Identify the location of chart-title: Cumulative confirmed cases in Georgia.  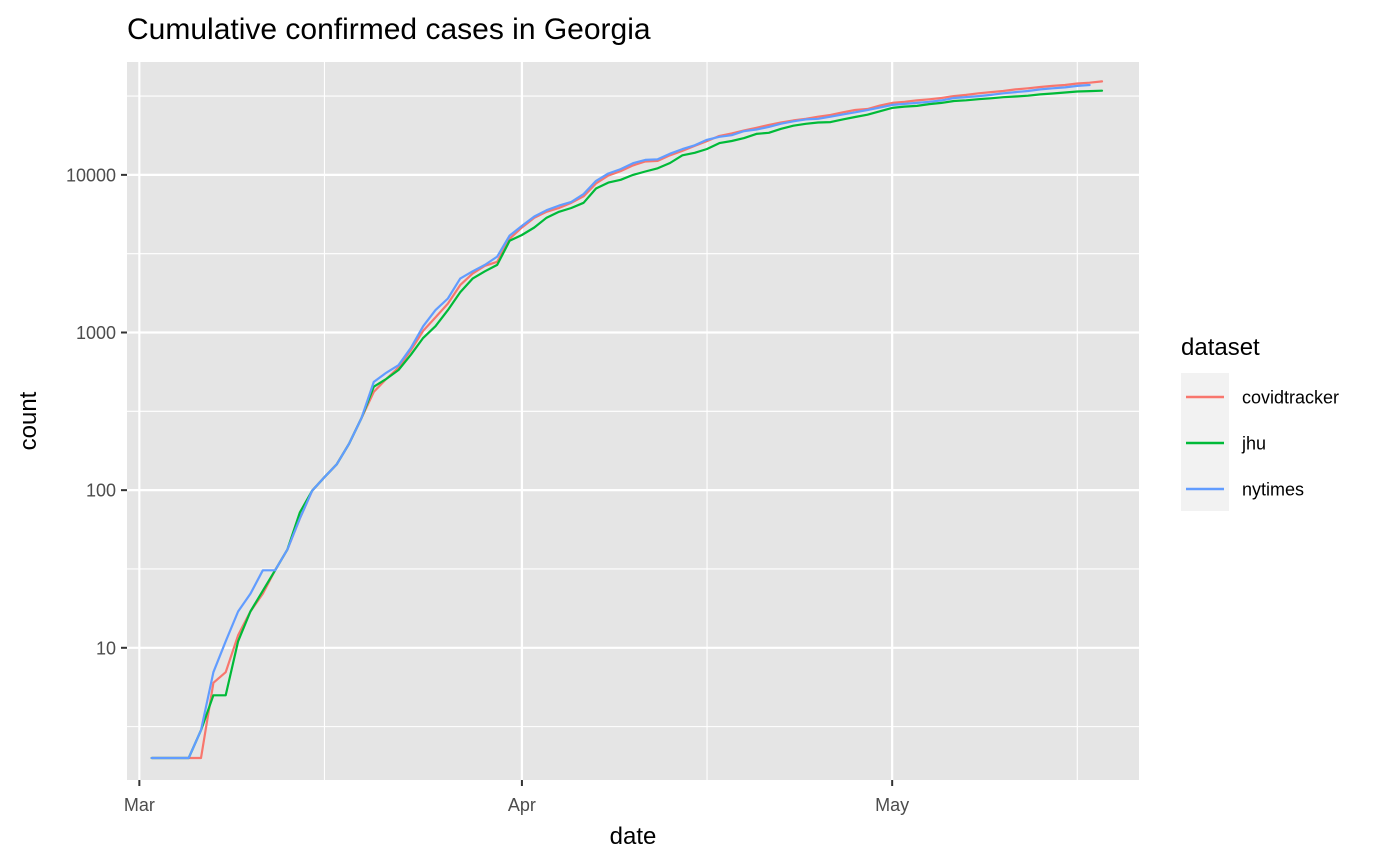
(389, 29).